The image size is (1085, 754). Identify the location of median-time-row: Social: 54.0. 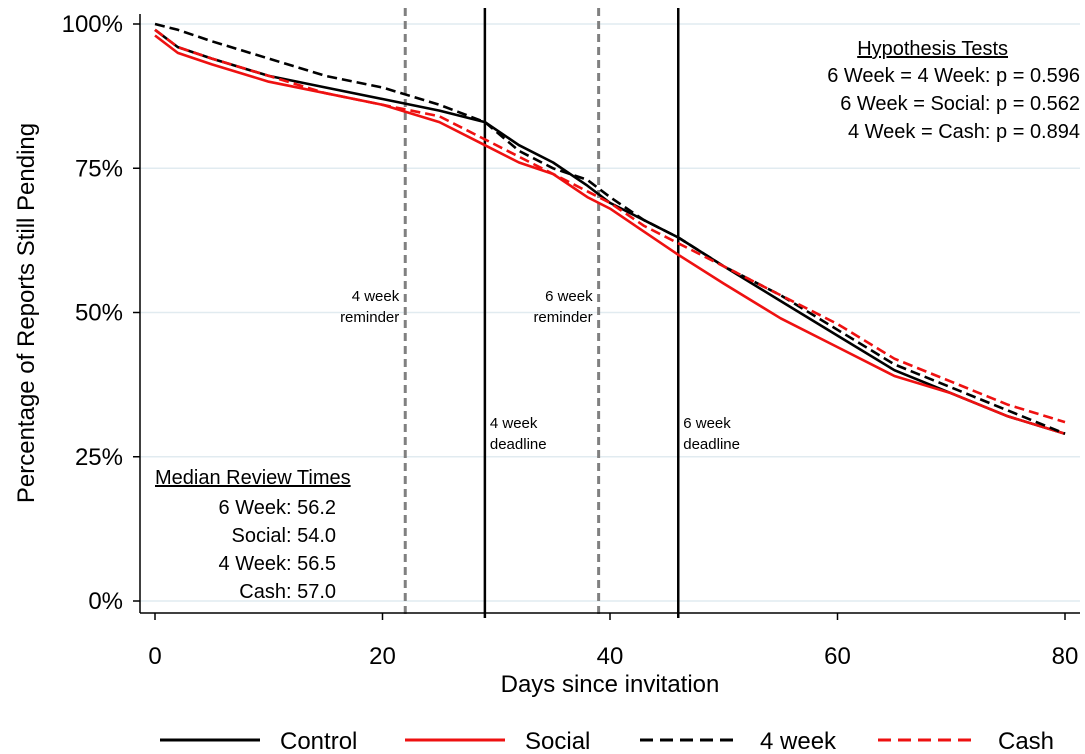
(283, 536).